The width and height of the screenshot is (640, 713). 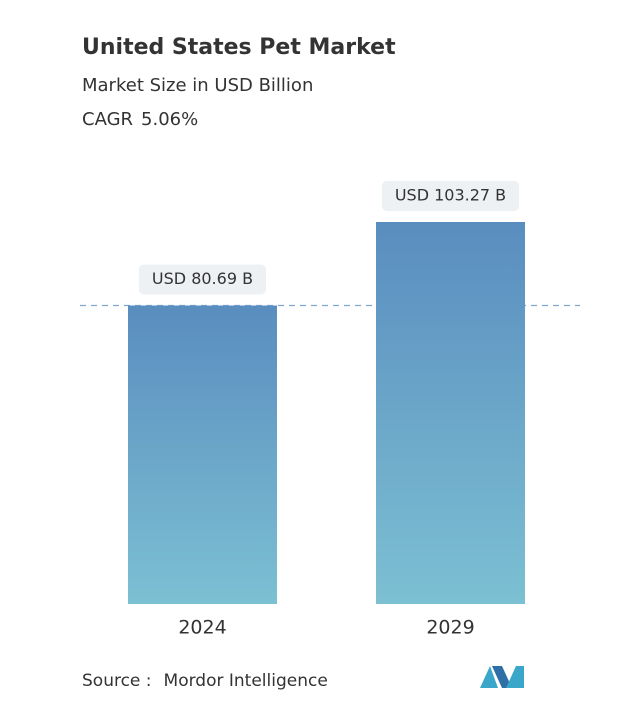 I want to click on value-label: USD 103.27 B, so click(x=450, y=195).